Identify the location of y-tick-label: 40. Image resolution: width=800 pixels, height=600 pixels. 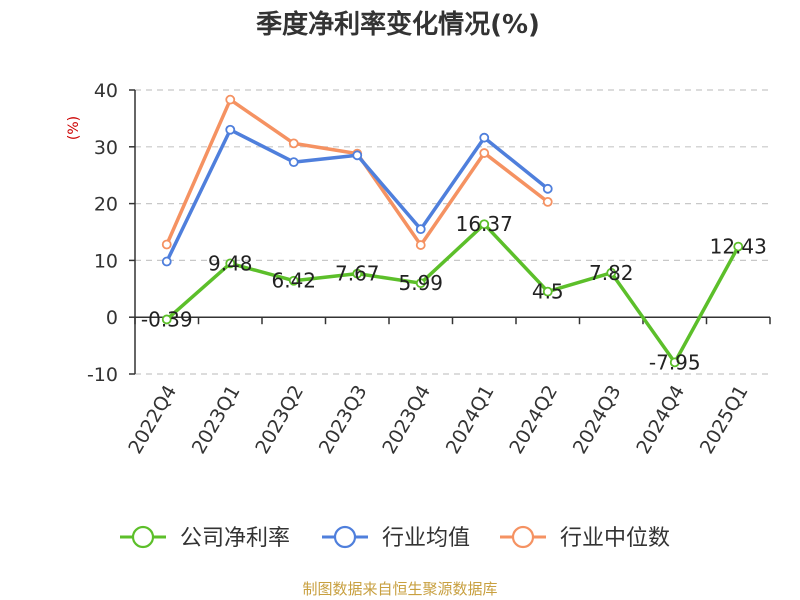
(106, 91).